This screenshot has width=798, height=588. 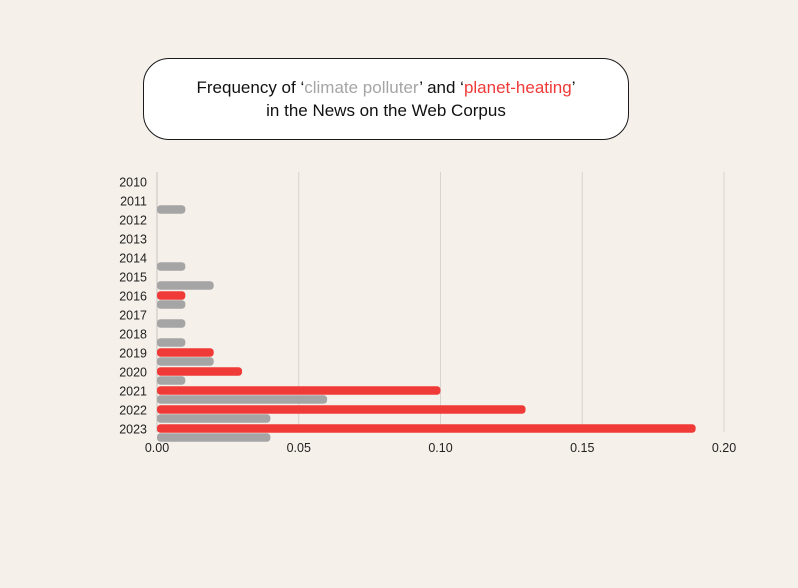 I want to click on bar-climate-polluter-2019, so click(x=185, y=361).